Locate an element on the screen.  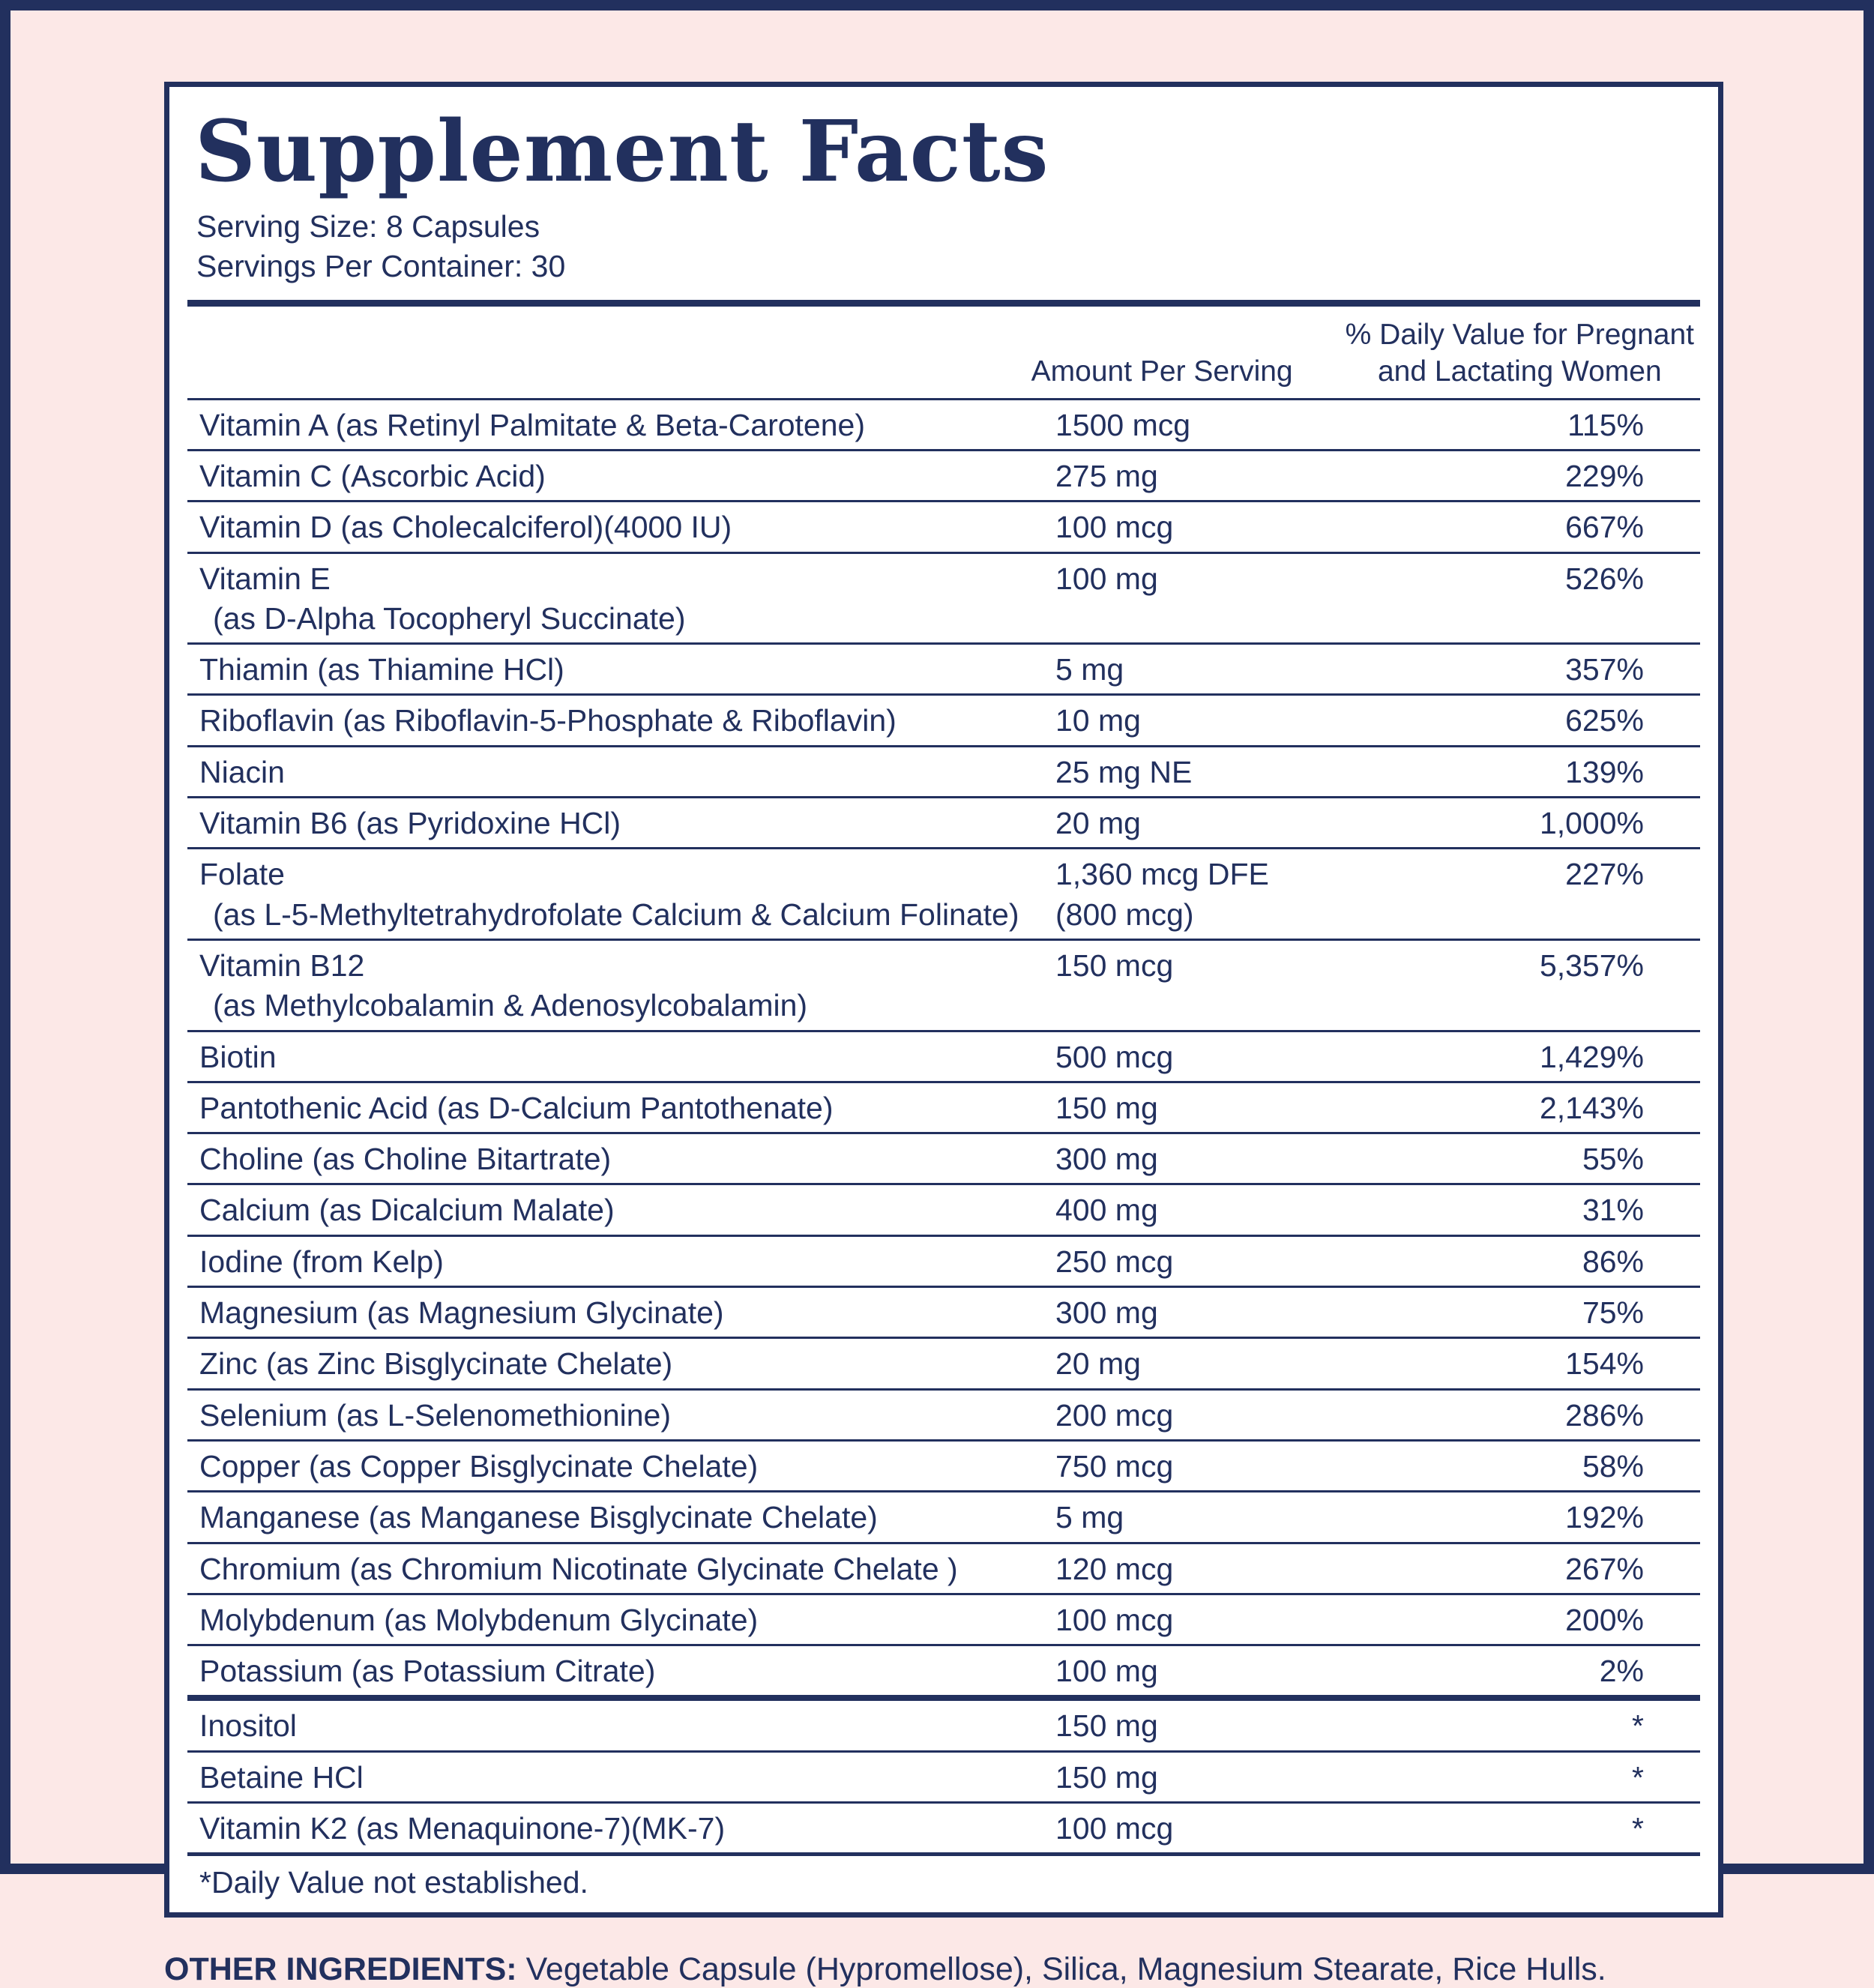
nutrient-daily-value: 667% is located at coordinates (1604, 527).